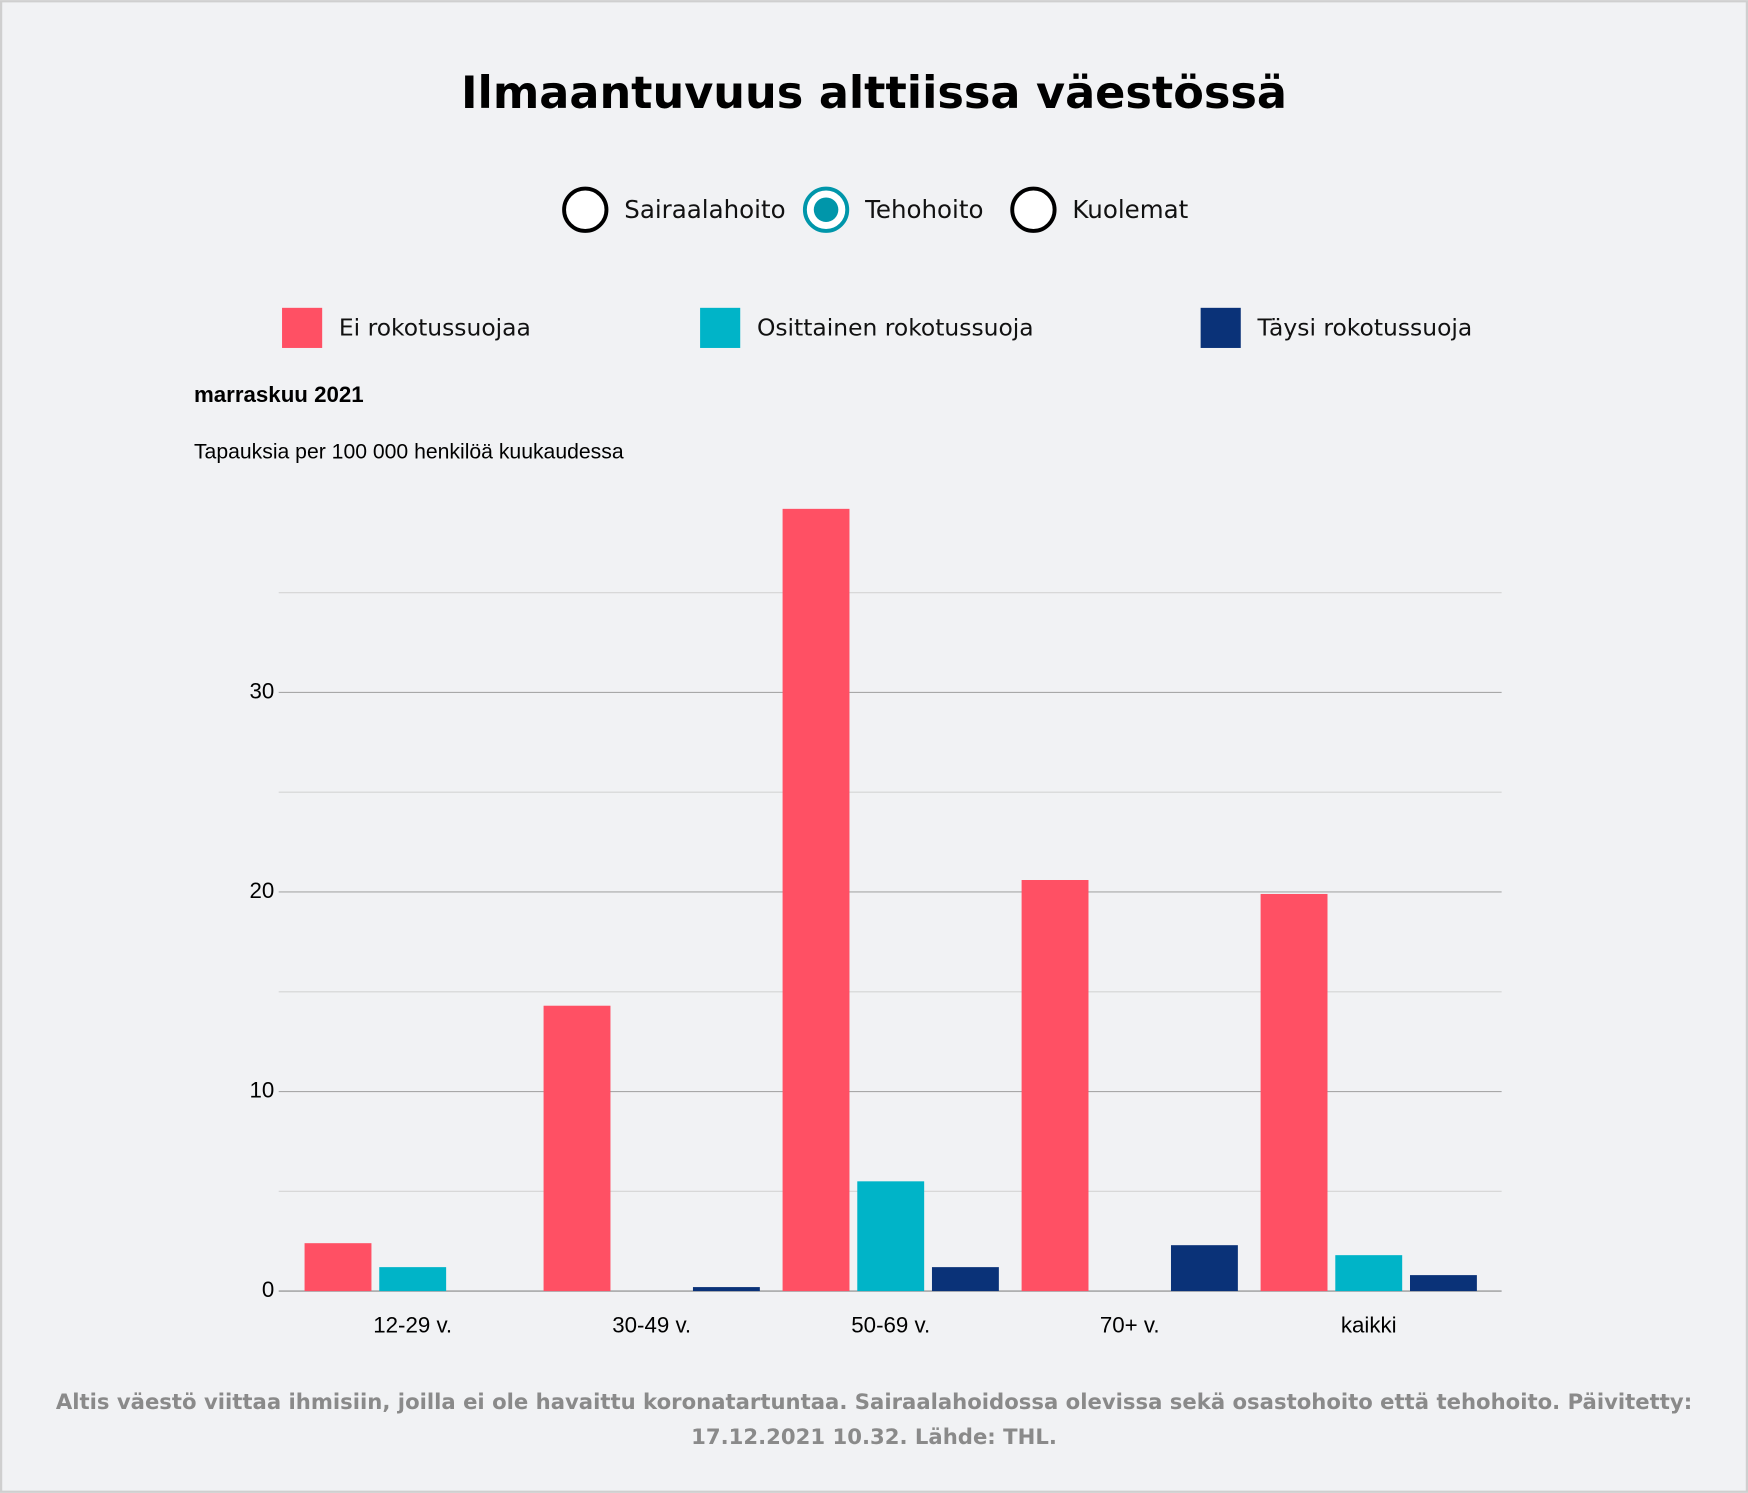  Describe the element at coordinates (1130, 1325) in the screenshot. I see `x-tick-label: 70+ v.` at that location.